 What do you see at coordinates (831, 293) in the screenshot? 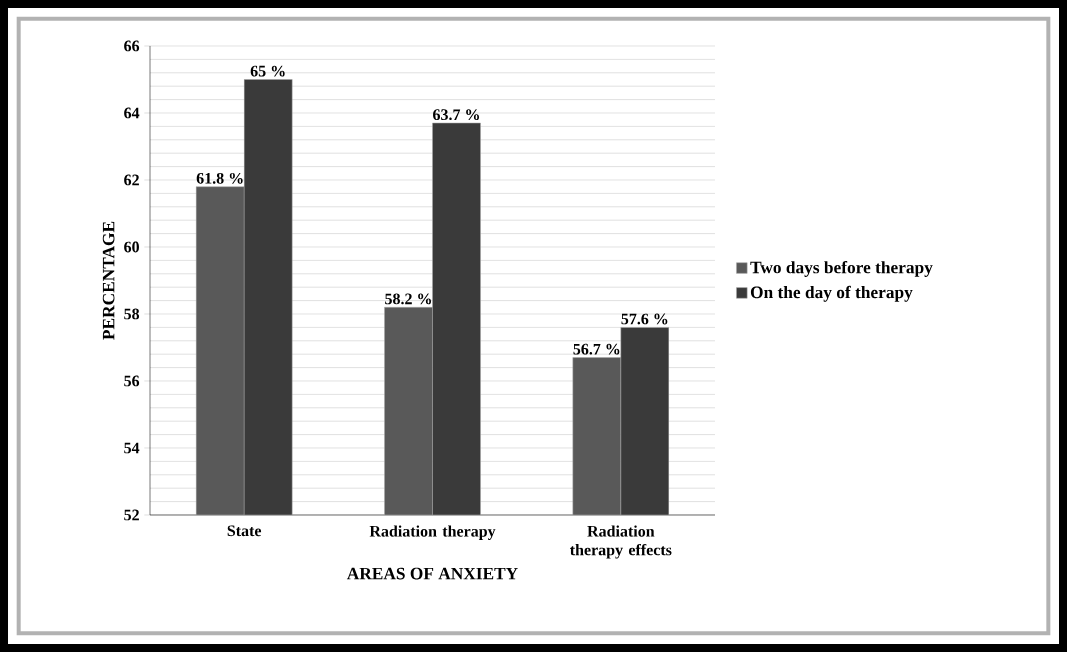
I see `legend-label: On the day of therapy` at bounding box center [831, 293].